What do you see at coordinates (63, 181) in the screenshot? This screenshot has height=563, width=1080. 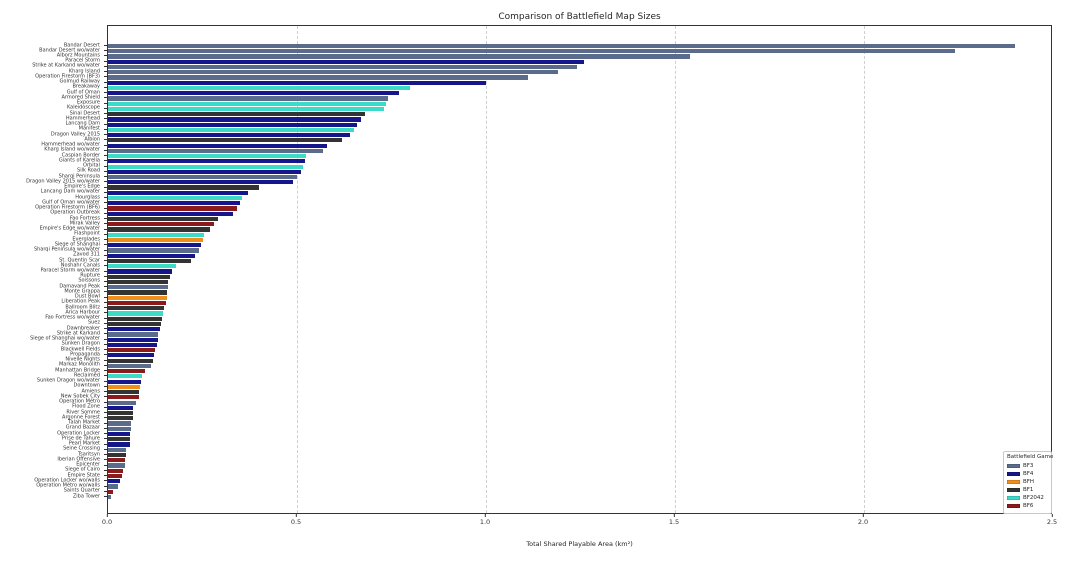 I see `y-tick-label: Dragon Valley 2015 wo/water` at bounding box center [63, 181].